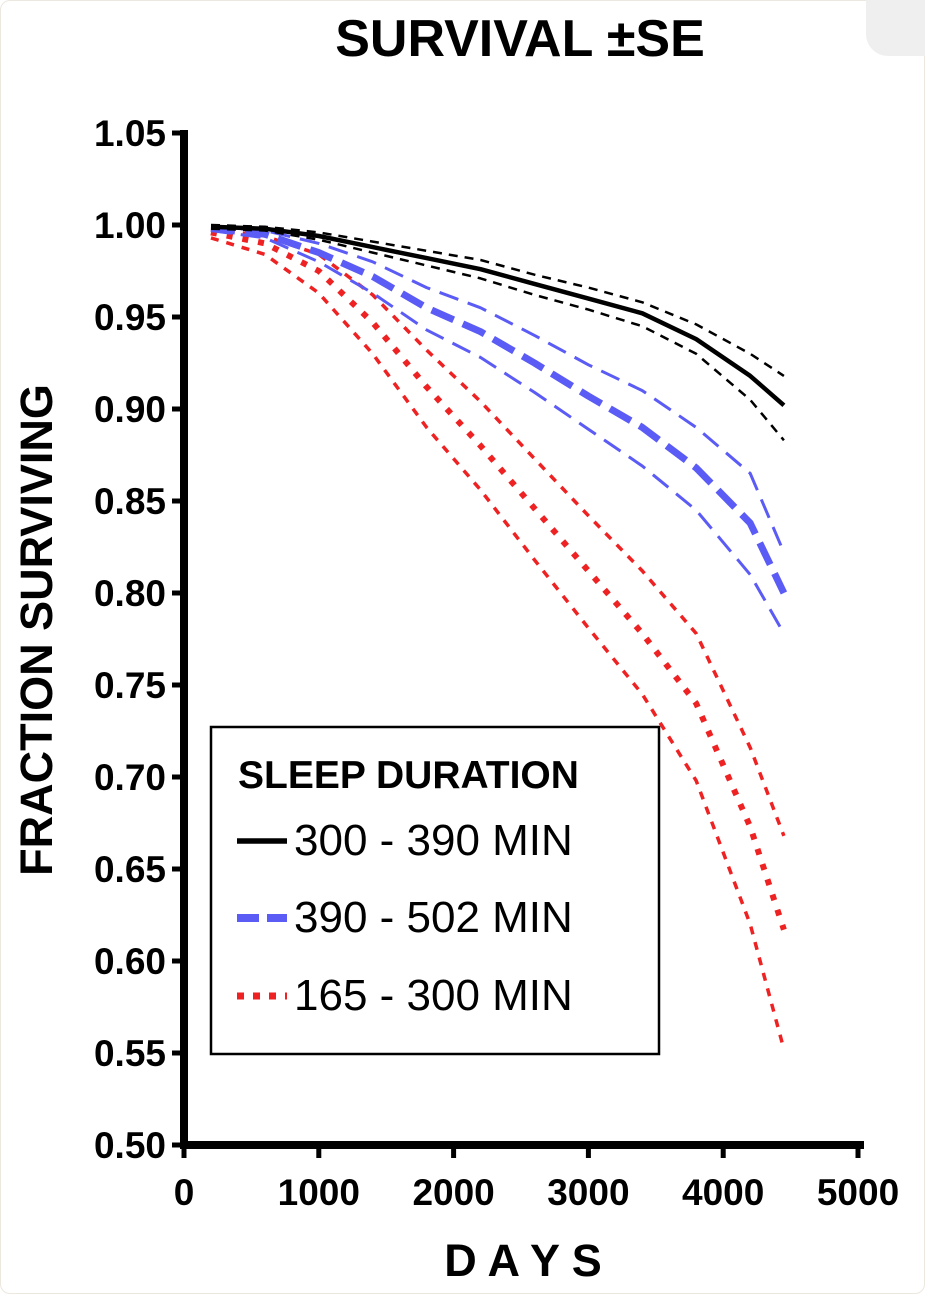  I want to click on legend-items: 300 - 390 MIN 390 - 502 MIN 165 - 300 MIN, so click(405, 918).